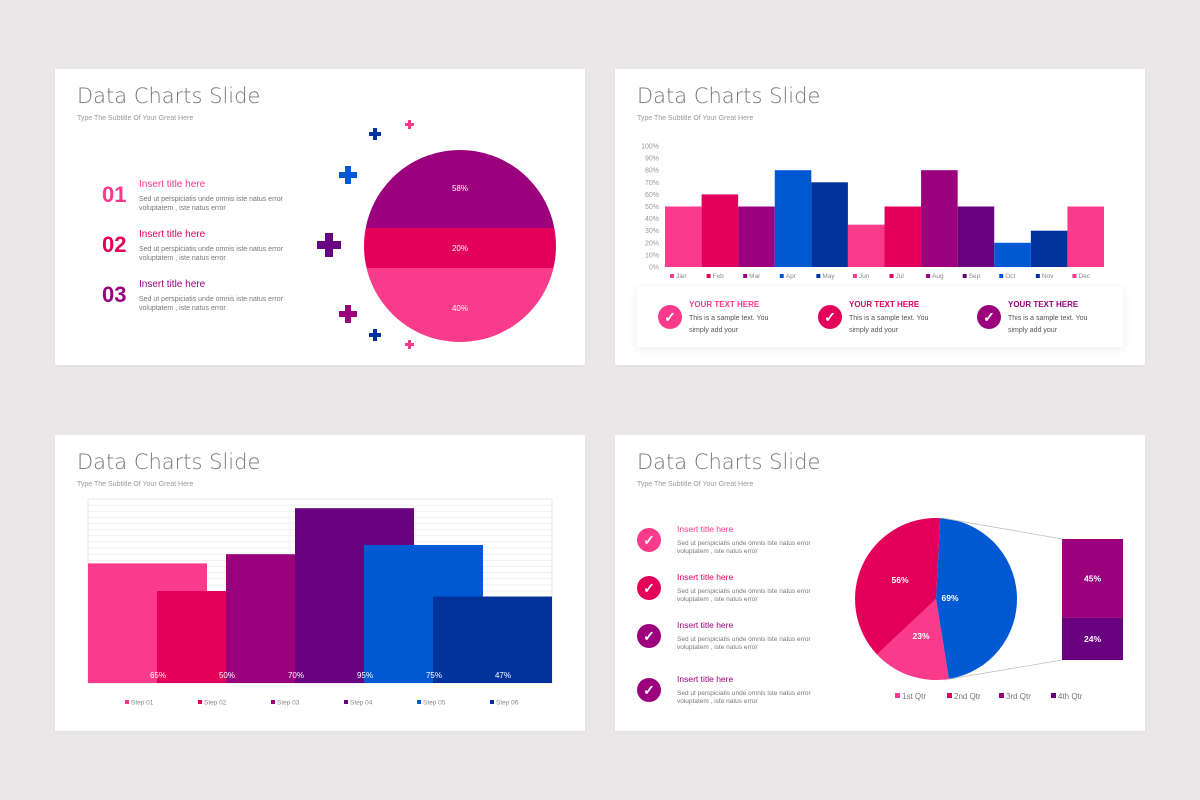 This screenshot has width=1200, height=800. Describe the element at coordinates (1049, 248) in the screenshot. I see `bar-nov` at that location.